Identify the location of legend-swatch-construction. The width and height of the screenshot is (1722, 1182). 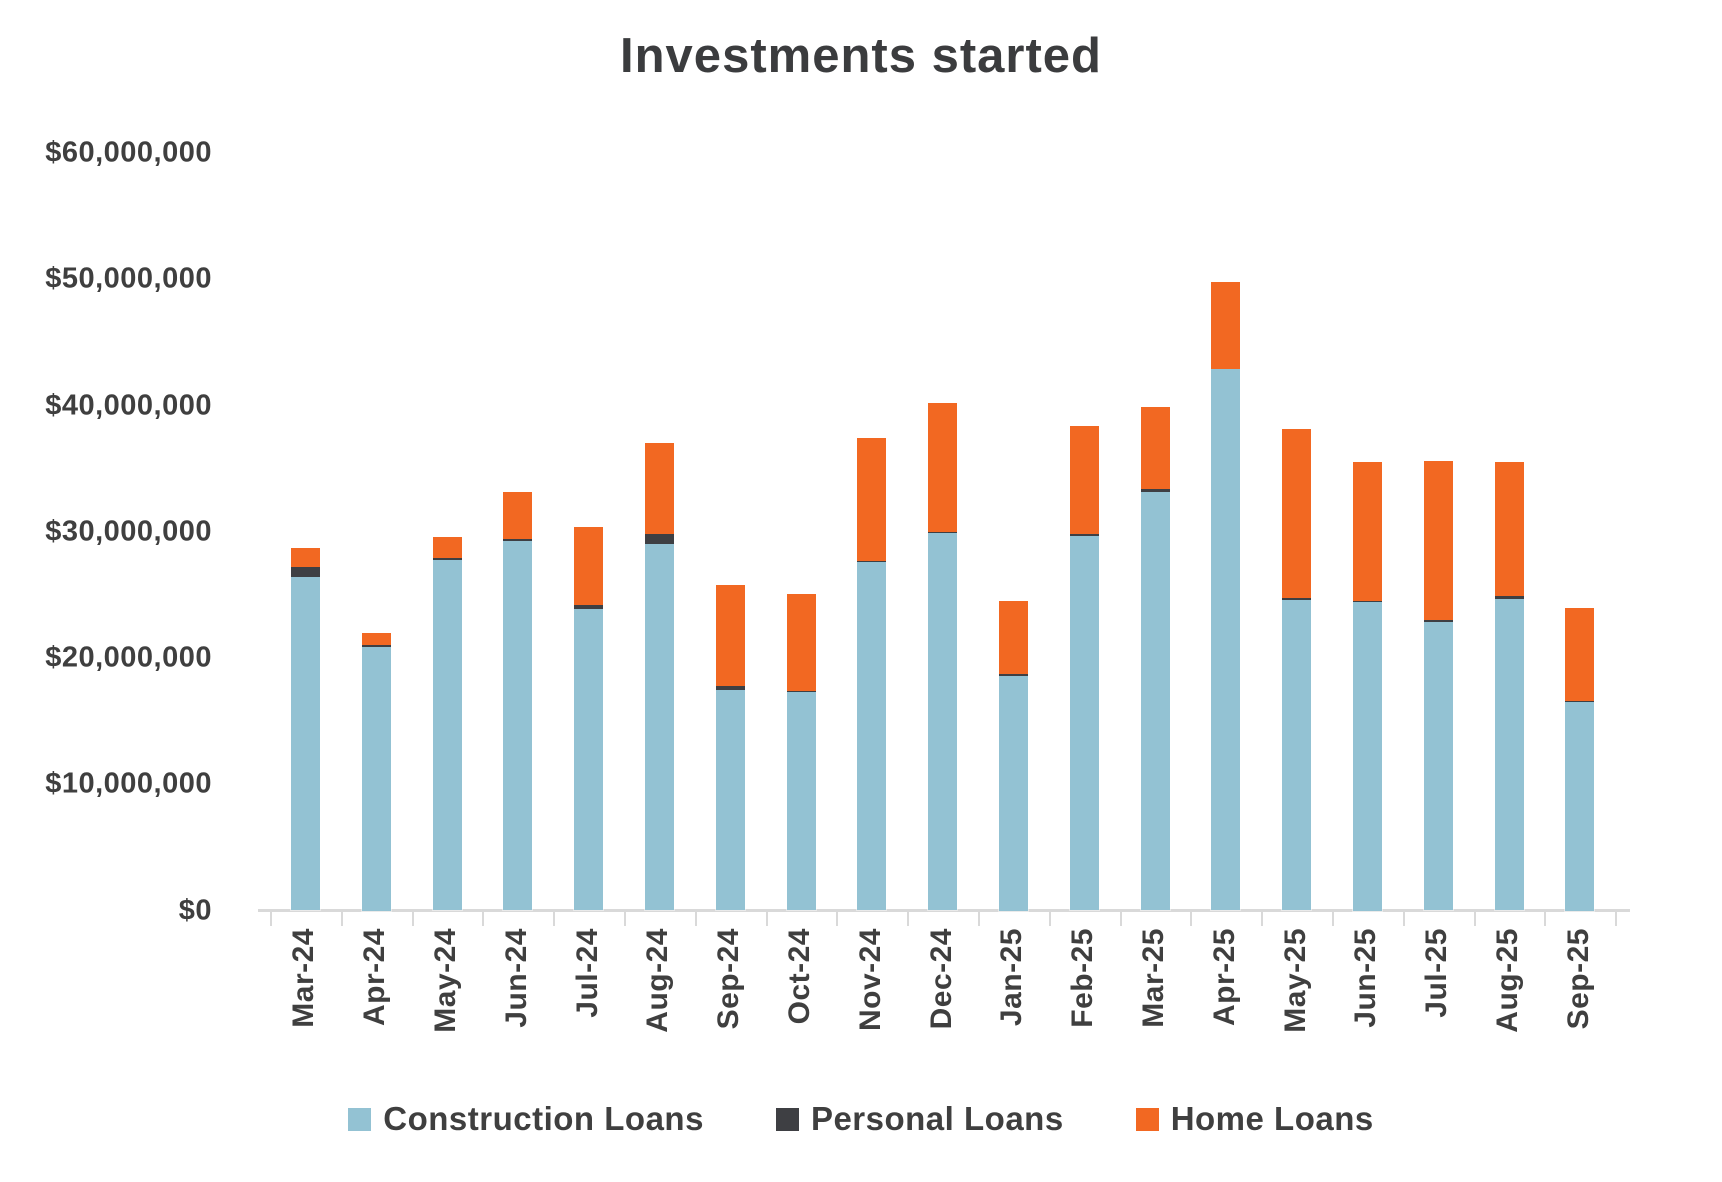
(360, 1119).